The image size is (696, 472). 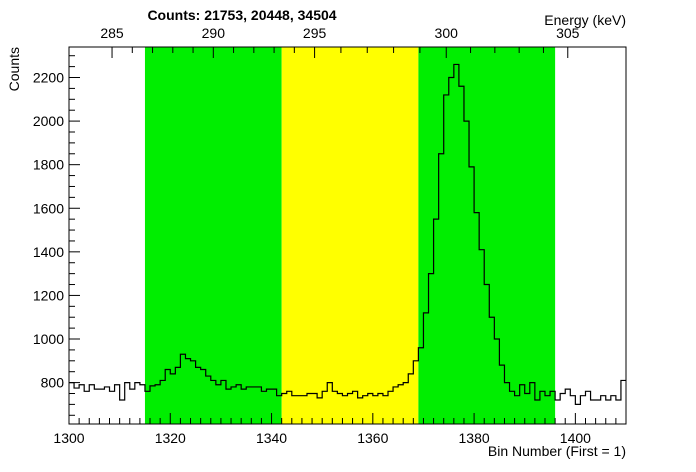 What do you see at coordinates (68, 438) in the screenshot?
I see `x-tick-label: 1300` at bounding box center [68, 438].